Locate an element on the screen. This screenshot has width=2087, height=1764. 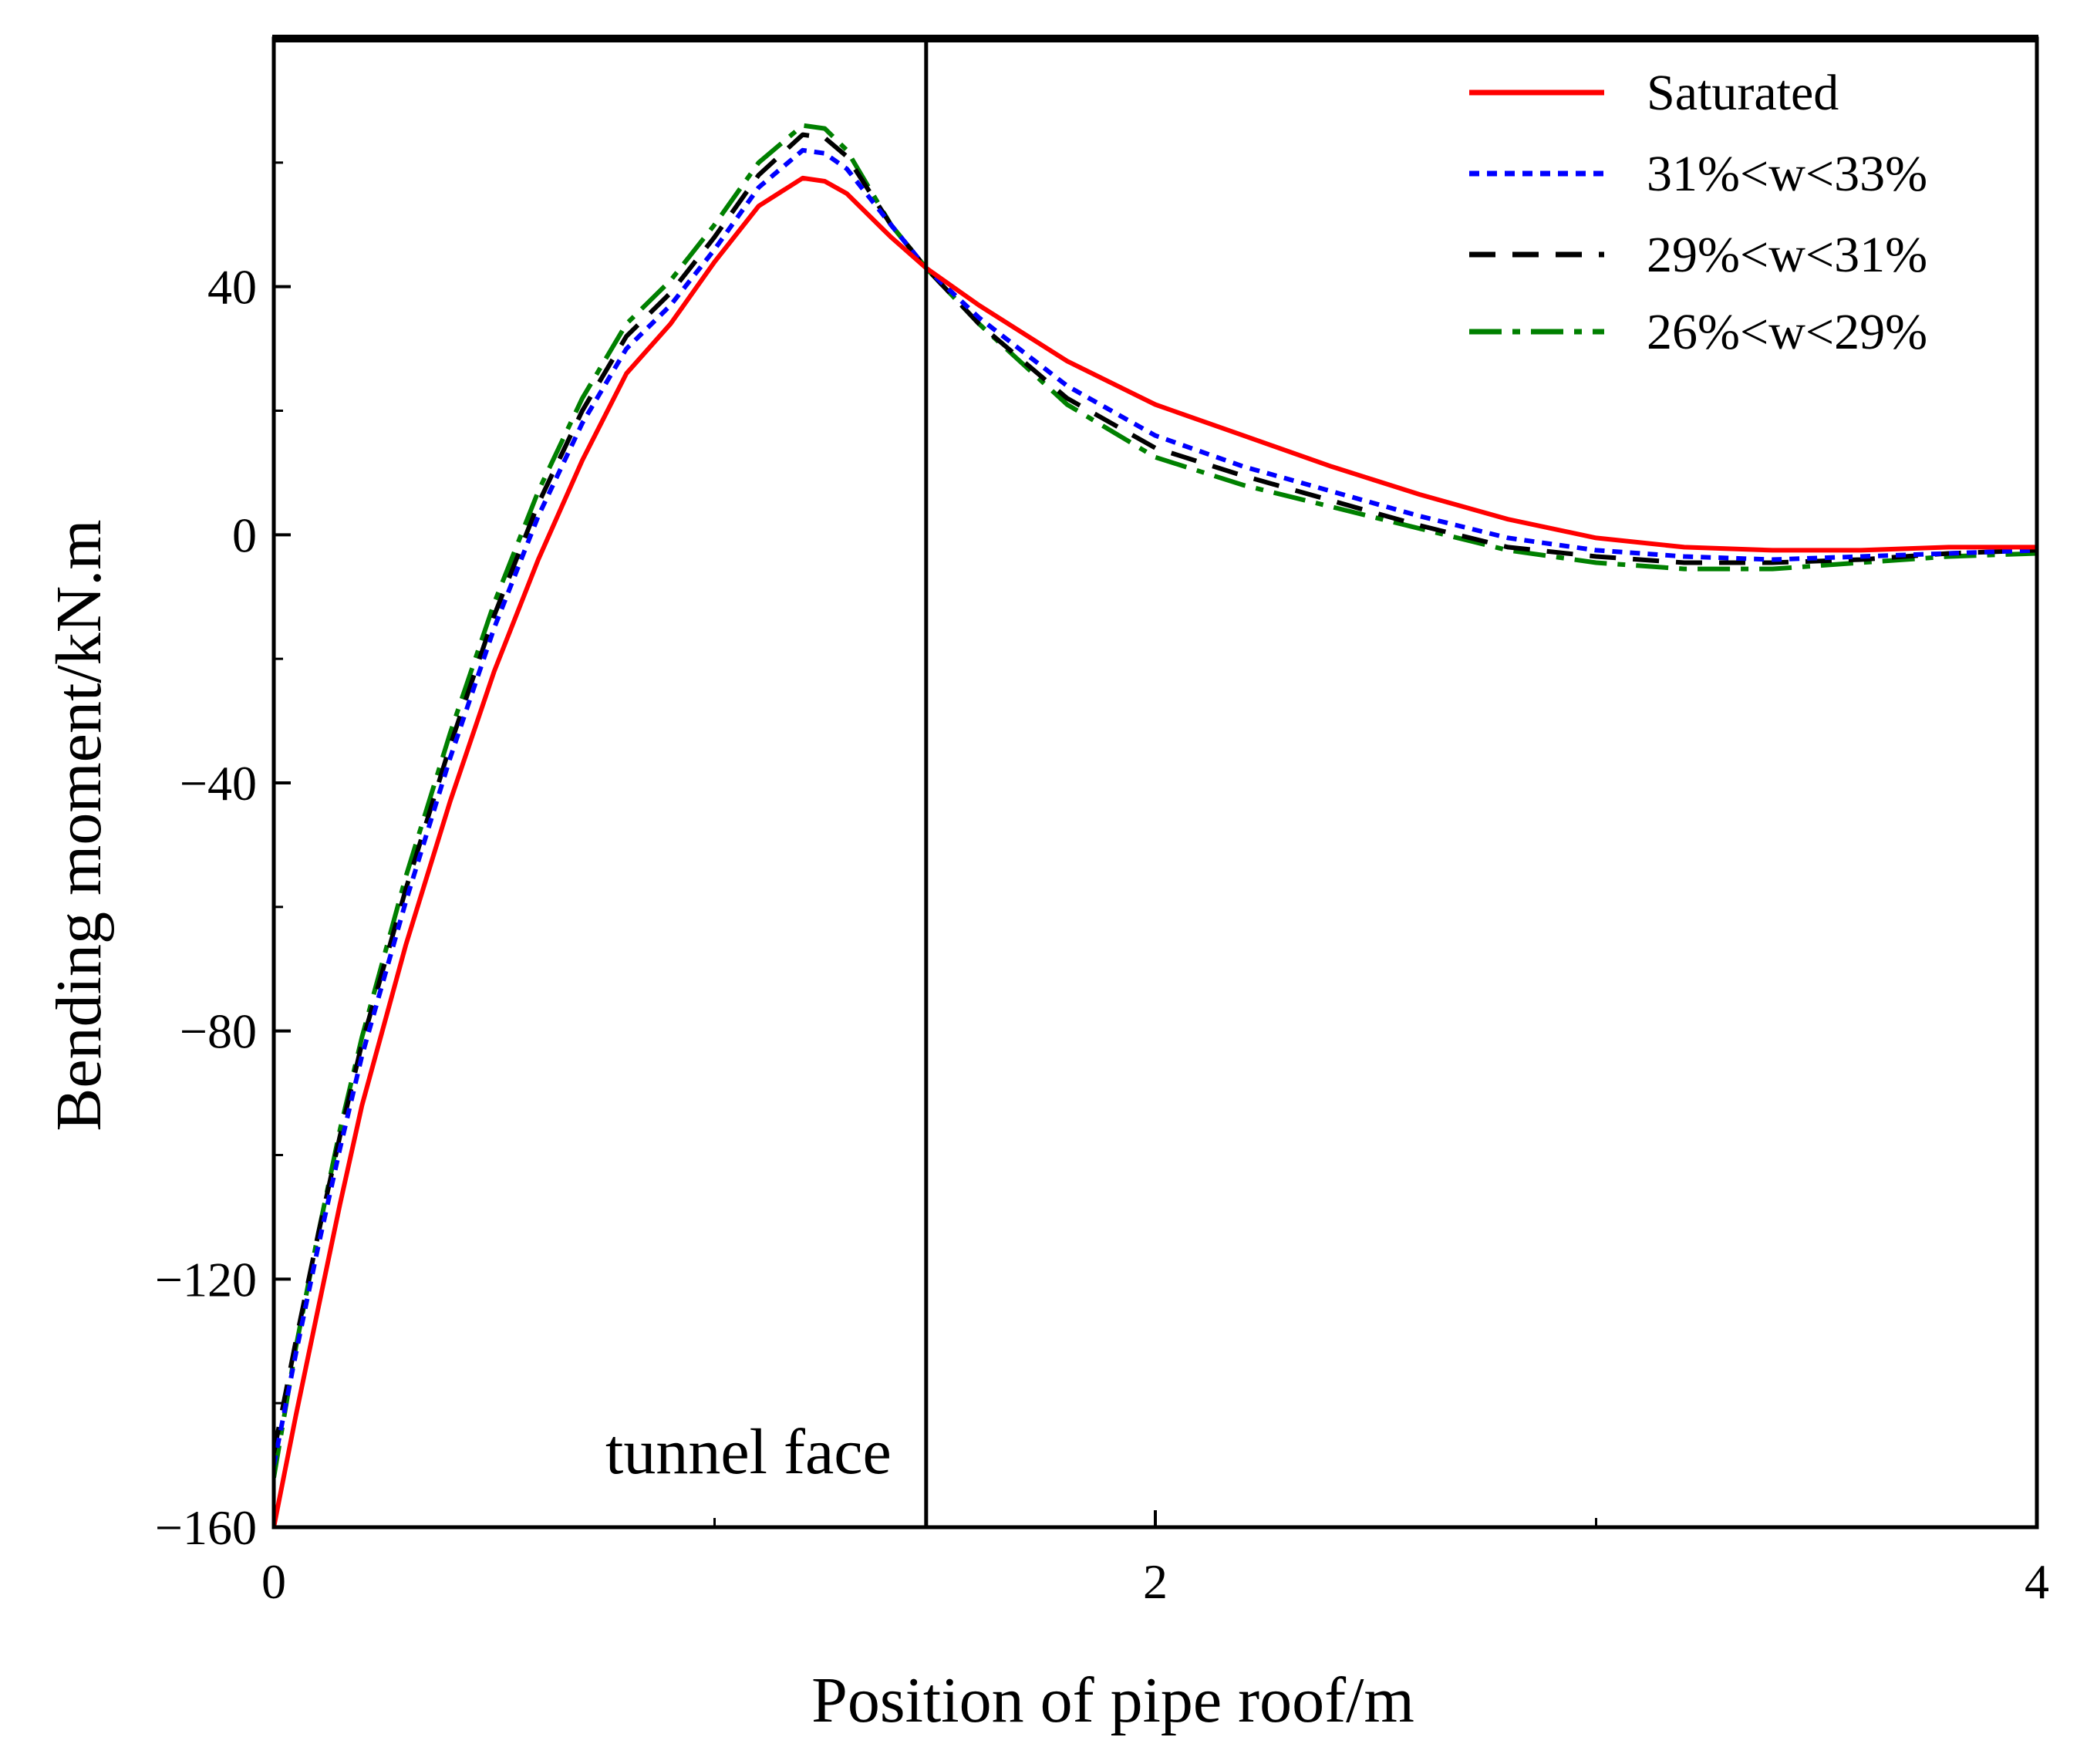
y-tick-label: 40 is located at coordinates (232, 288).